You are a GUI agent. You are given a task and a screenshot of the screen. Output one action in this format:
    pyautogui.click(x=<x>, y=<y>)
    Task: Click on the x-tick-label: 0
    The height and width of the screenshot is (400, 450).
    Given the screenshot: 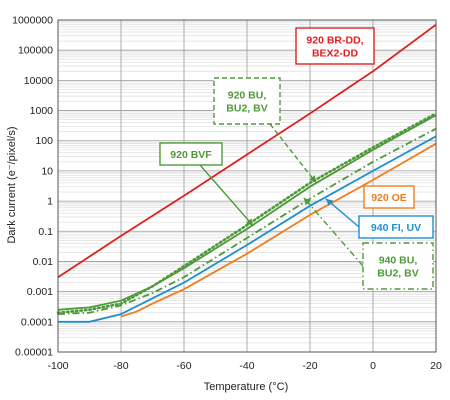 What is the action you would take?
    pyautogui.click(x=373, y=366)
    